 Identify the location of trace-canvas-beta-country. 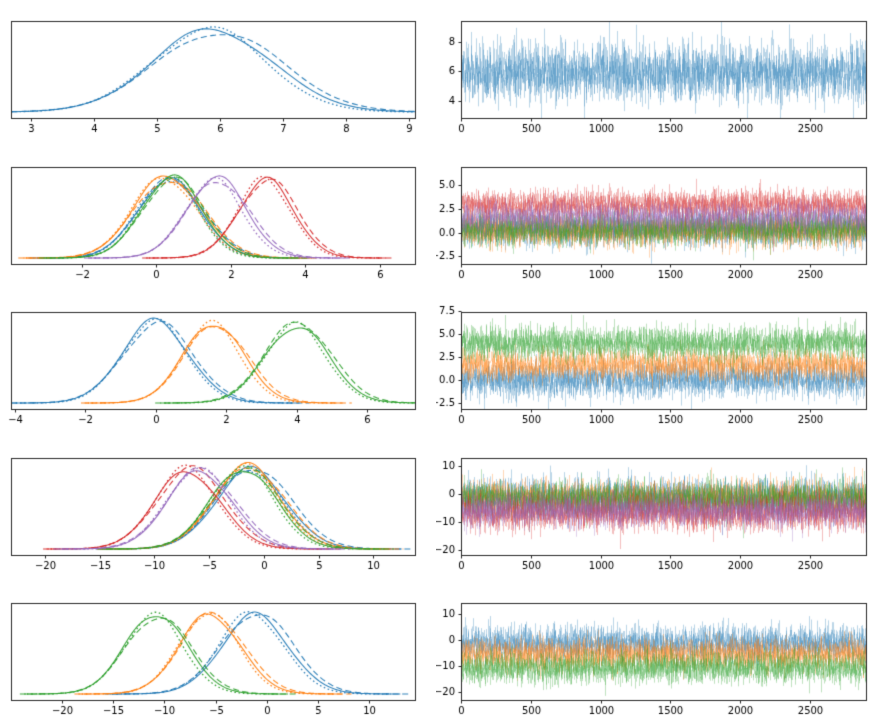
(654, 655).